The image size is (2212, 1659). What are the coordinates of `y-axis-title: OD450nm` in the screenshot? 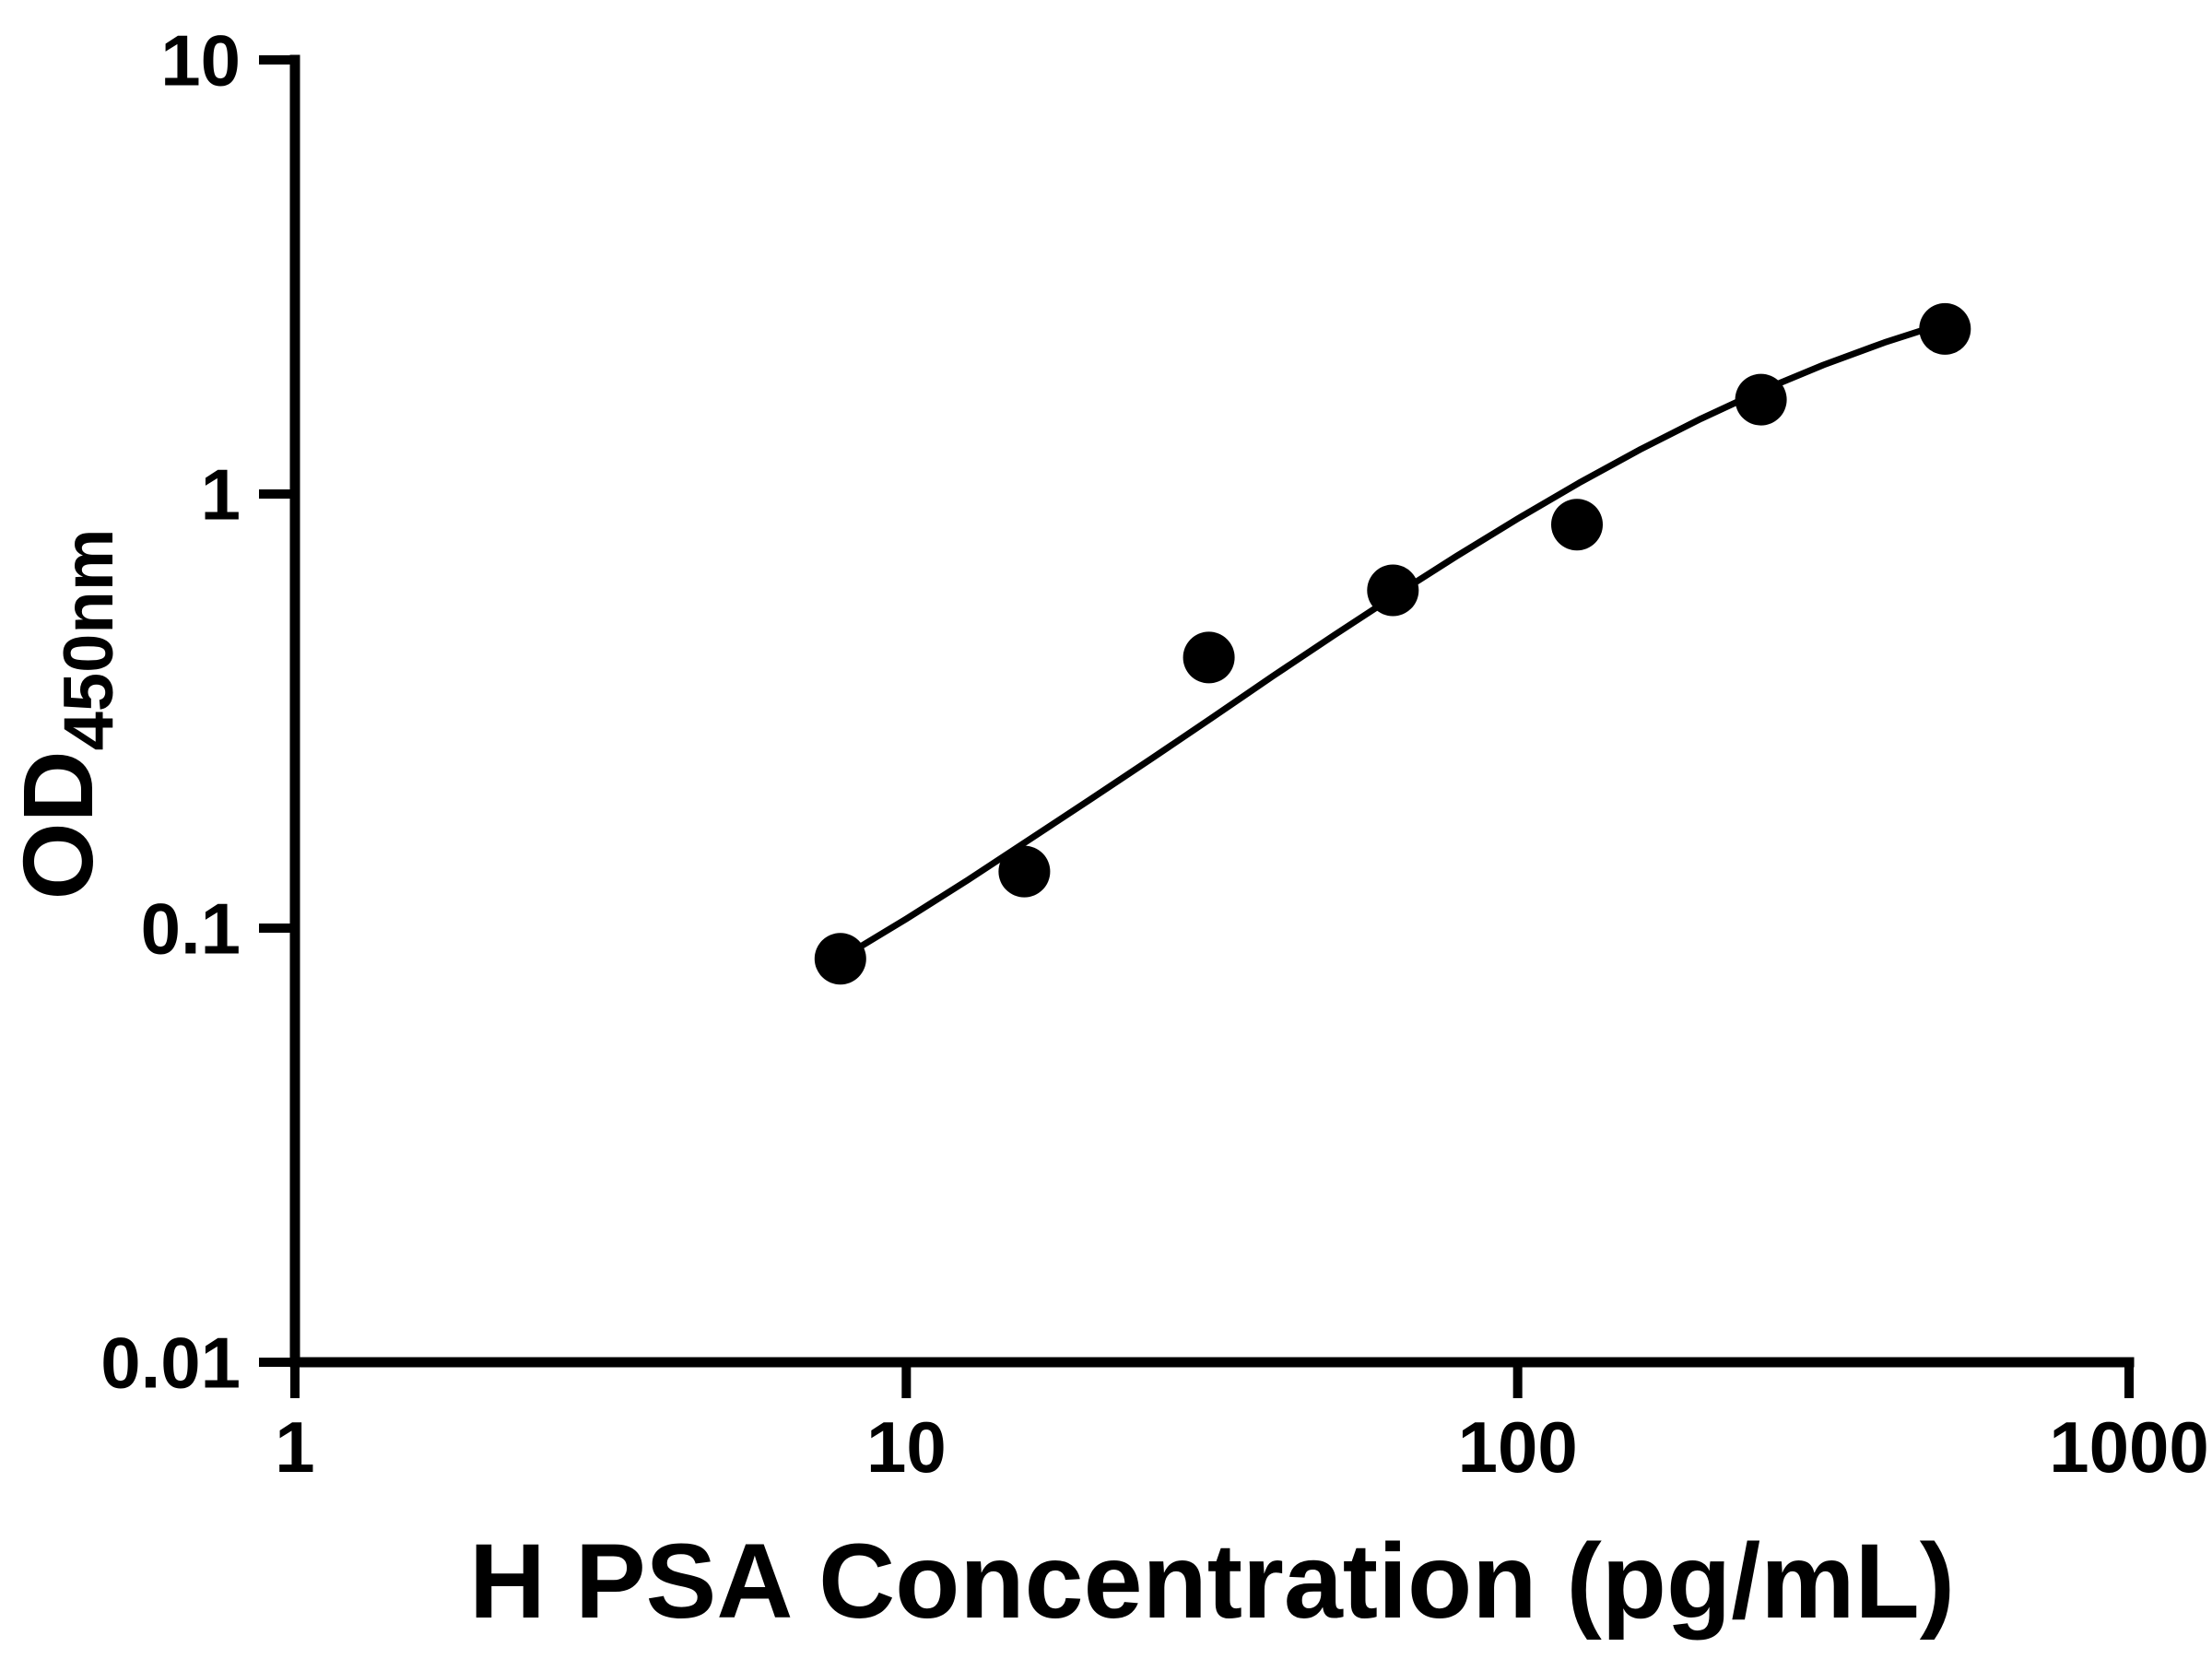 It's located at (65, 714).